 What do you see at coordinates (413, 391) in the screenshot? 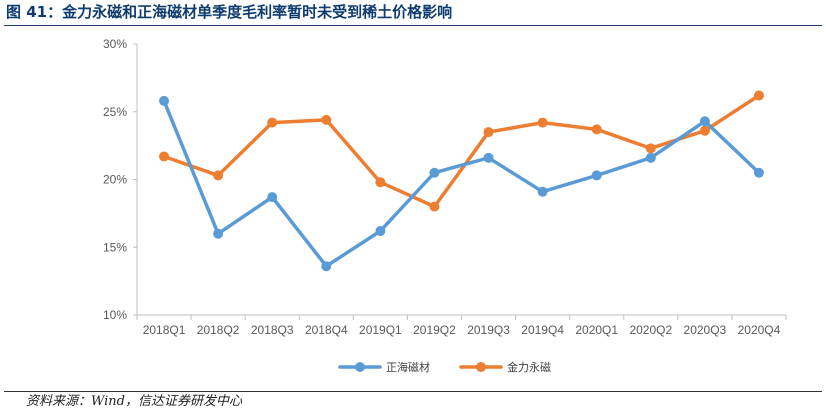
I see `source-rule` at bounding box center [413, 391].